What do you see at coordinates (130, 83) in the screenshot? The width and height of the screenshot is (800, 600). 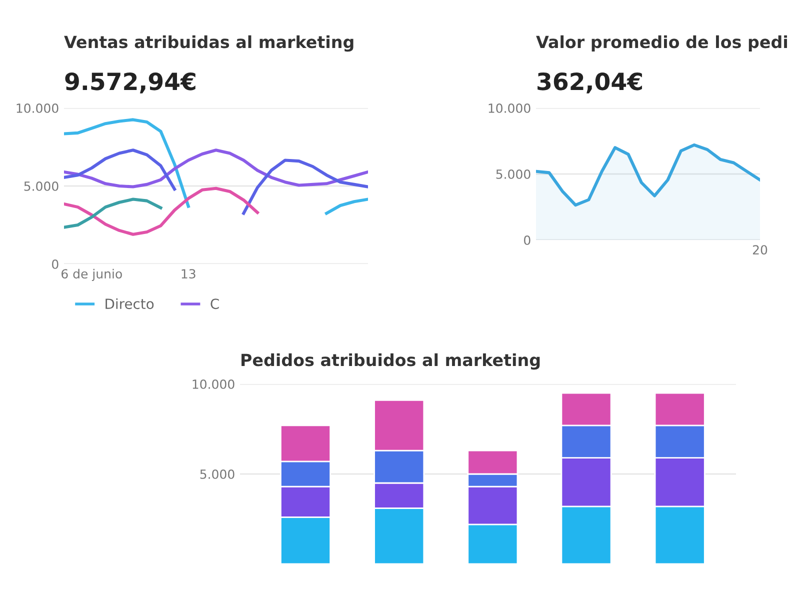 I see `chart-subtitle: 9.572,94€` at bounding box center [130, 83].